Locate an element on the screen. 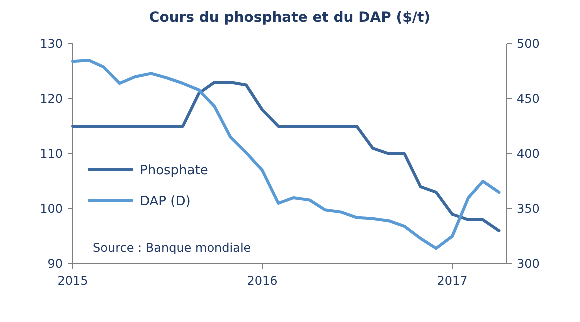 This screenshot has height=322, width=580. y2-tick-label: 300 is located at coordinates (528, 264).